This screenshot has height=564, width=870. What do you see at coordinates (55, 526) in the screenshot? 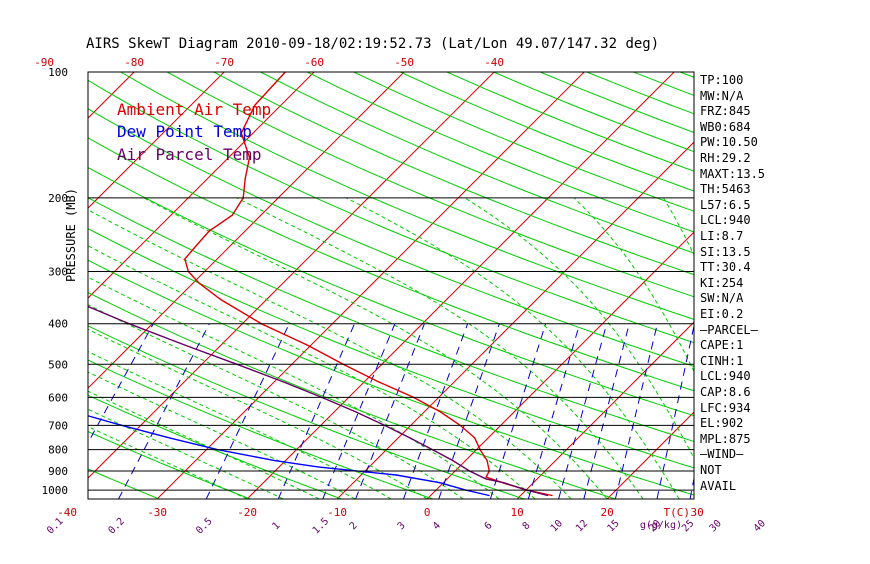
I see `mixing-ratio-label: 0.1` at bounding box center [55, 526].